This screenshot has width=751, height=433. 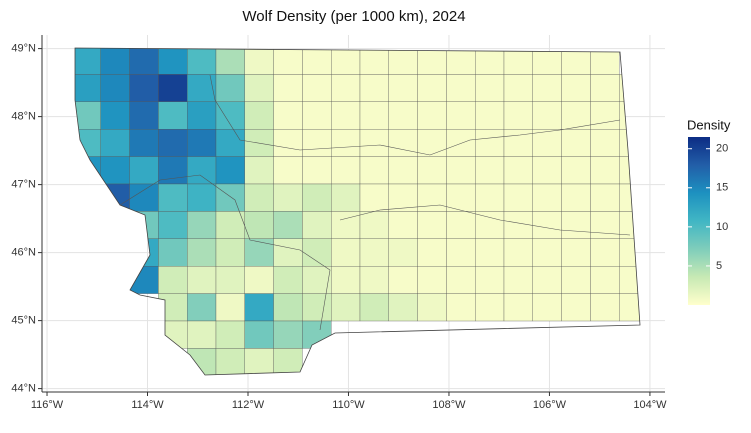 I want to click on x-tick-label: 108°W, so click(x=449, y=405).